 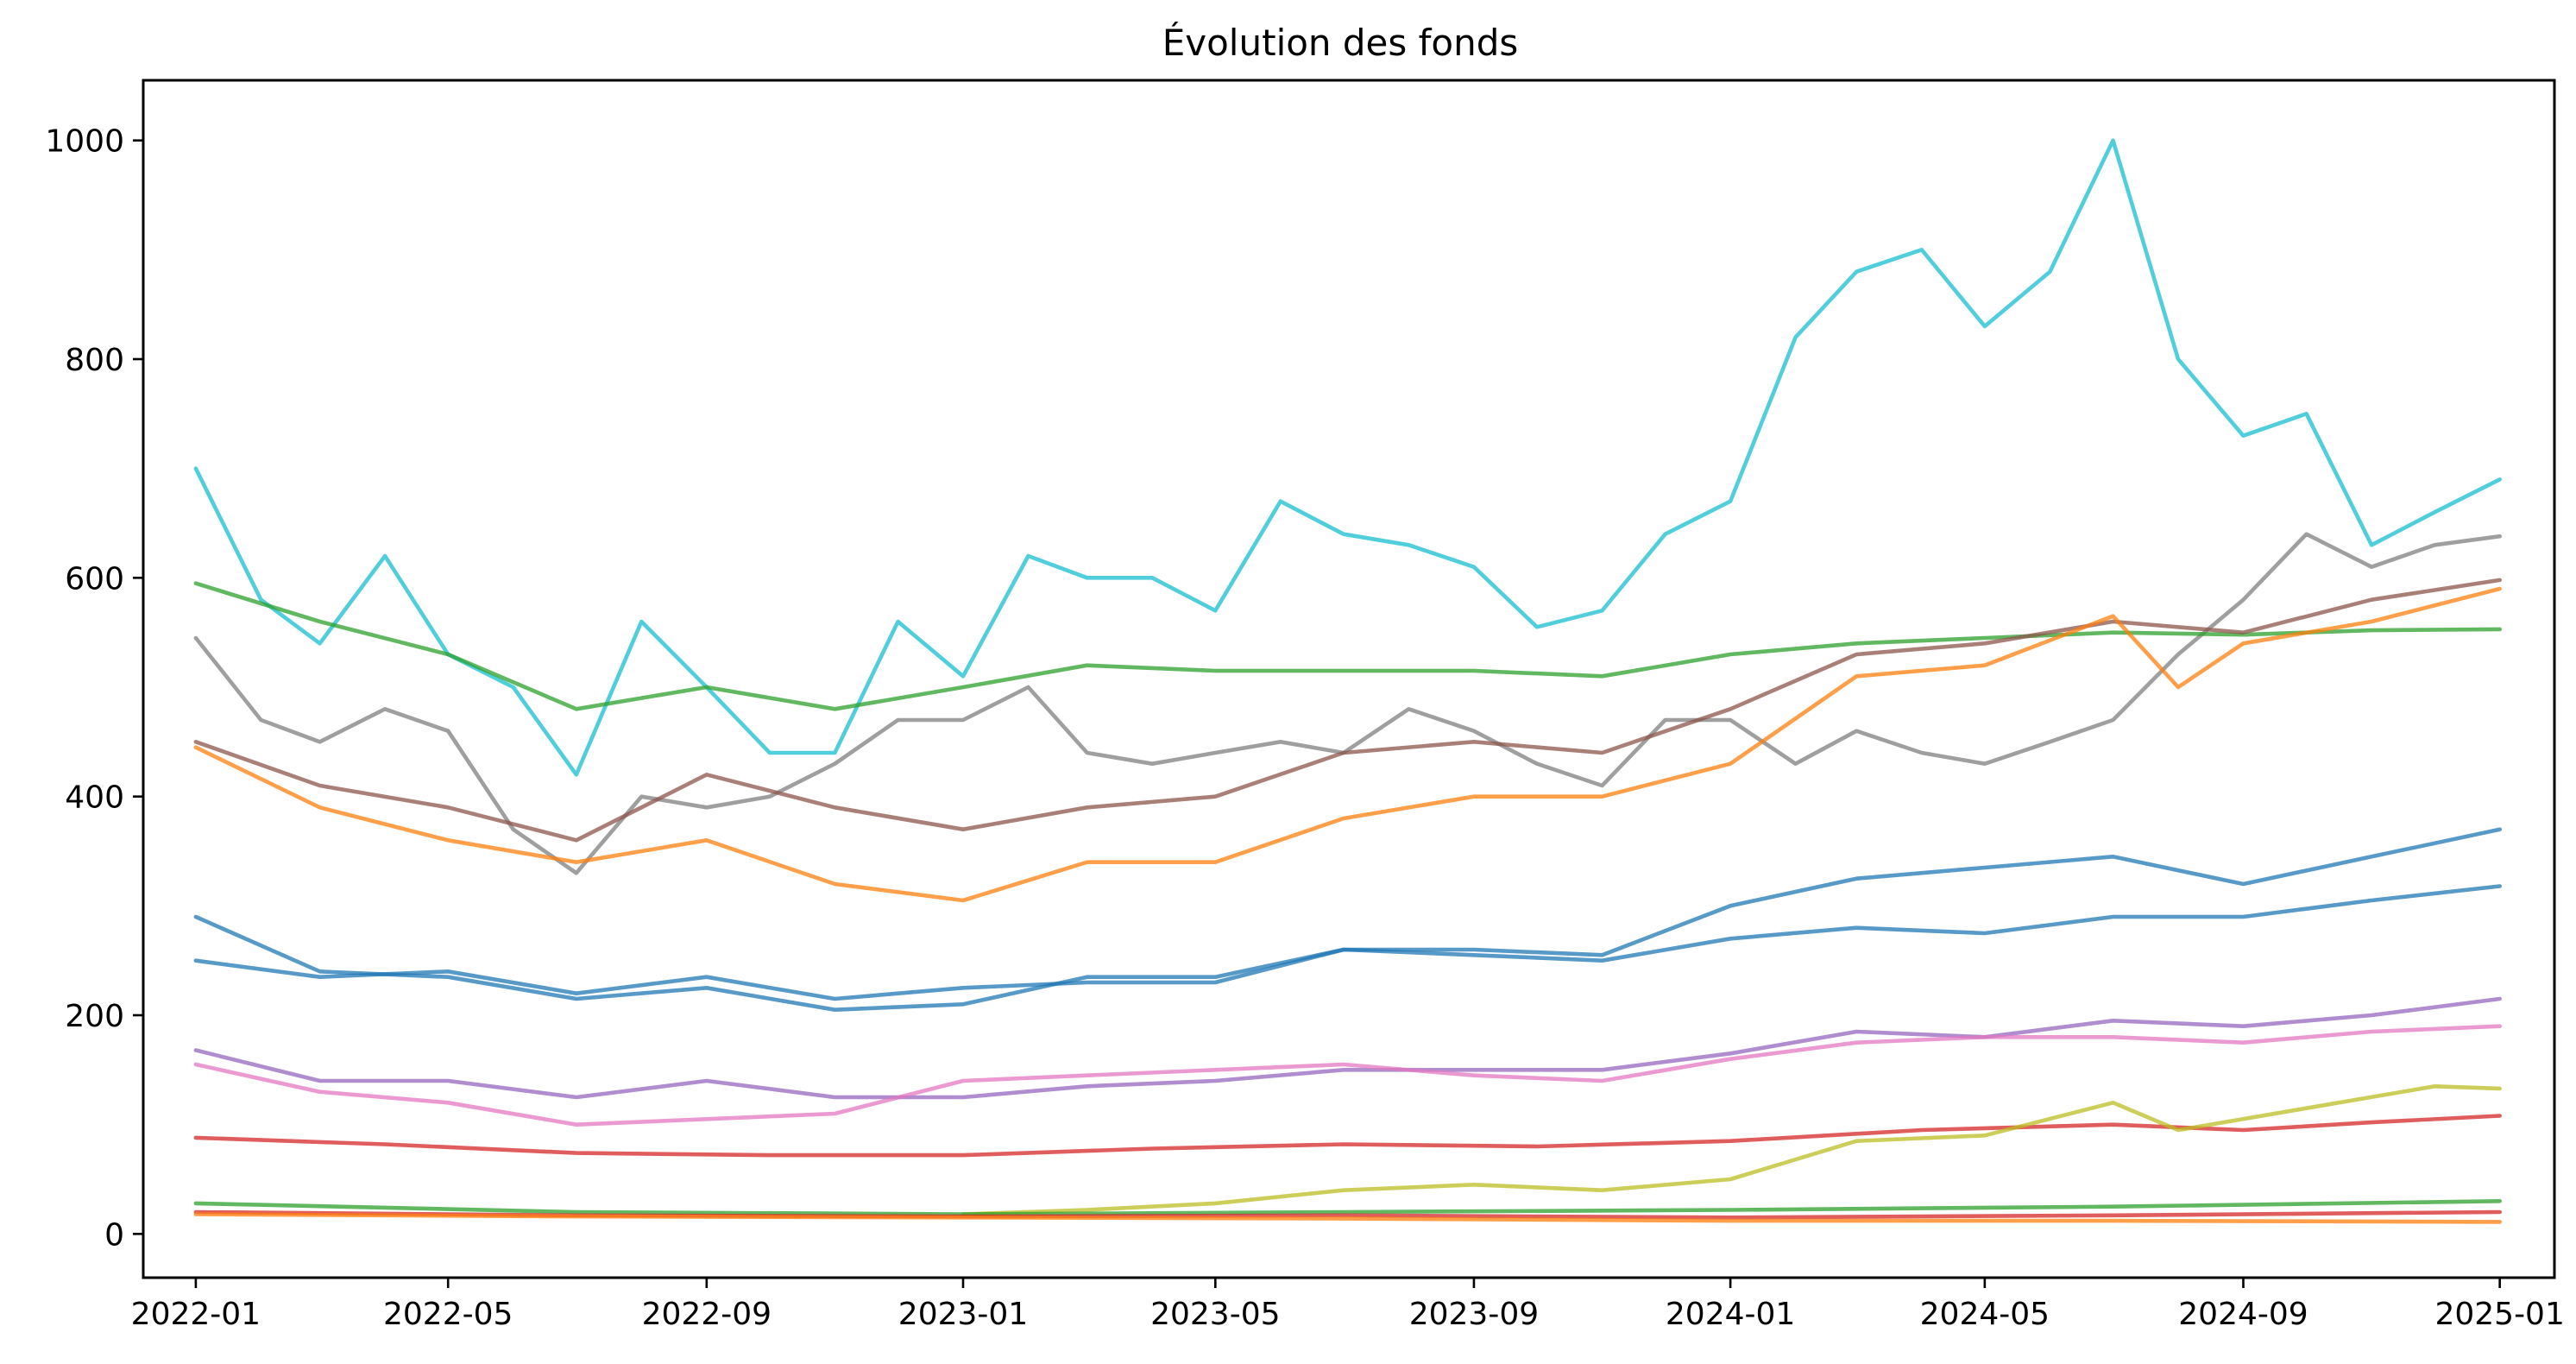 I want to click on x-tick-label: 2023-05, so click(x=1215, y=1315).